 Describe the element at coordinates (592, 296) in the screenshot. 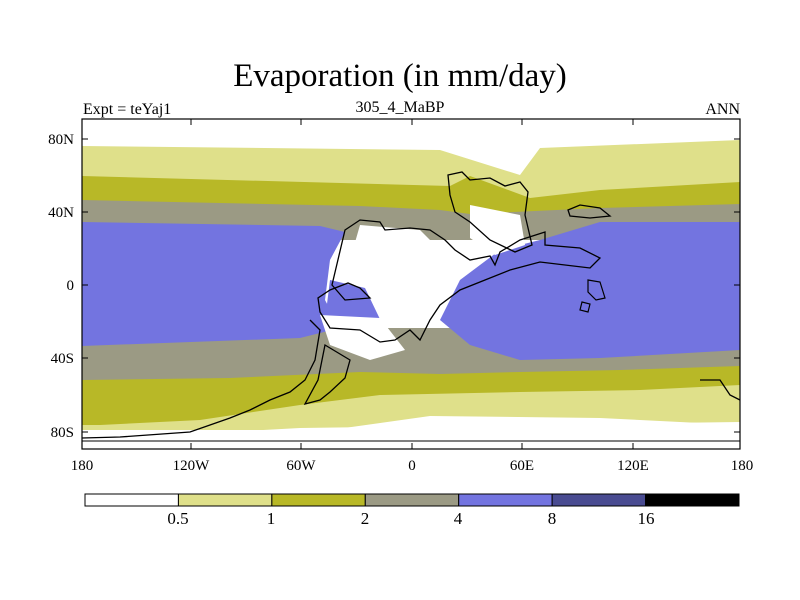

I see `coastline-islands` at that location.